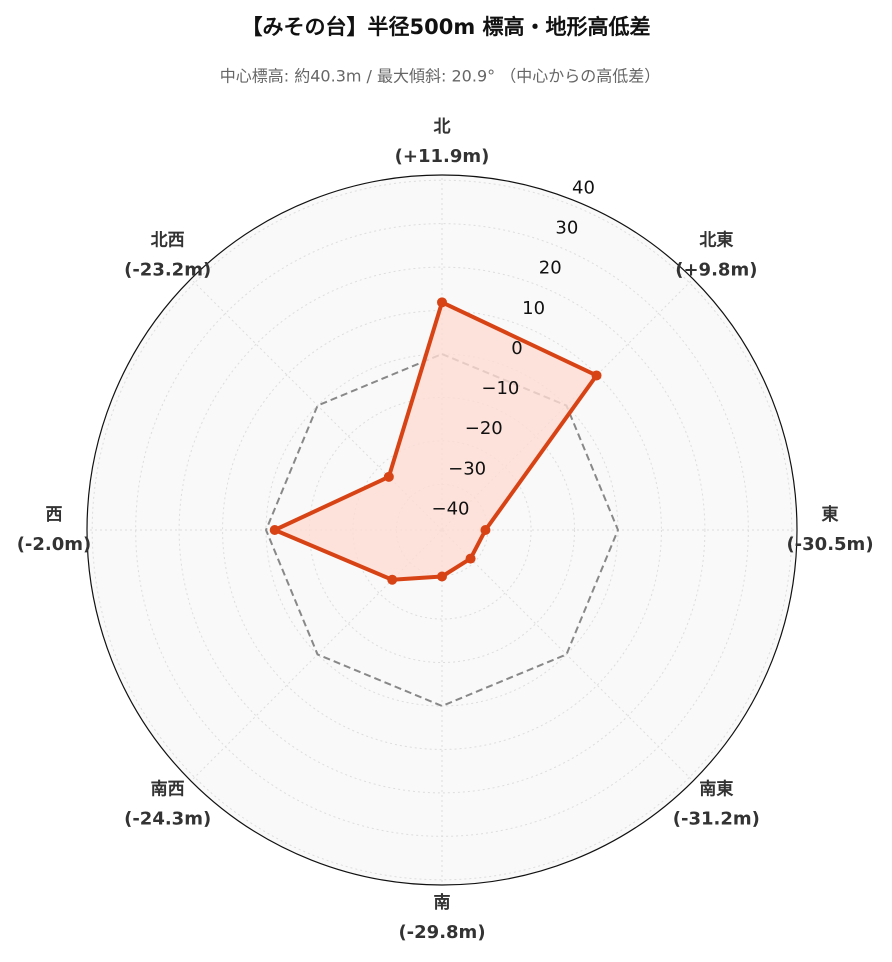 The image size is (892, 962). I want to click on radial-tick-label: −30, so click(467, 468).